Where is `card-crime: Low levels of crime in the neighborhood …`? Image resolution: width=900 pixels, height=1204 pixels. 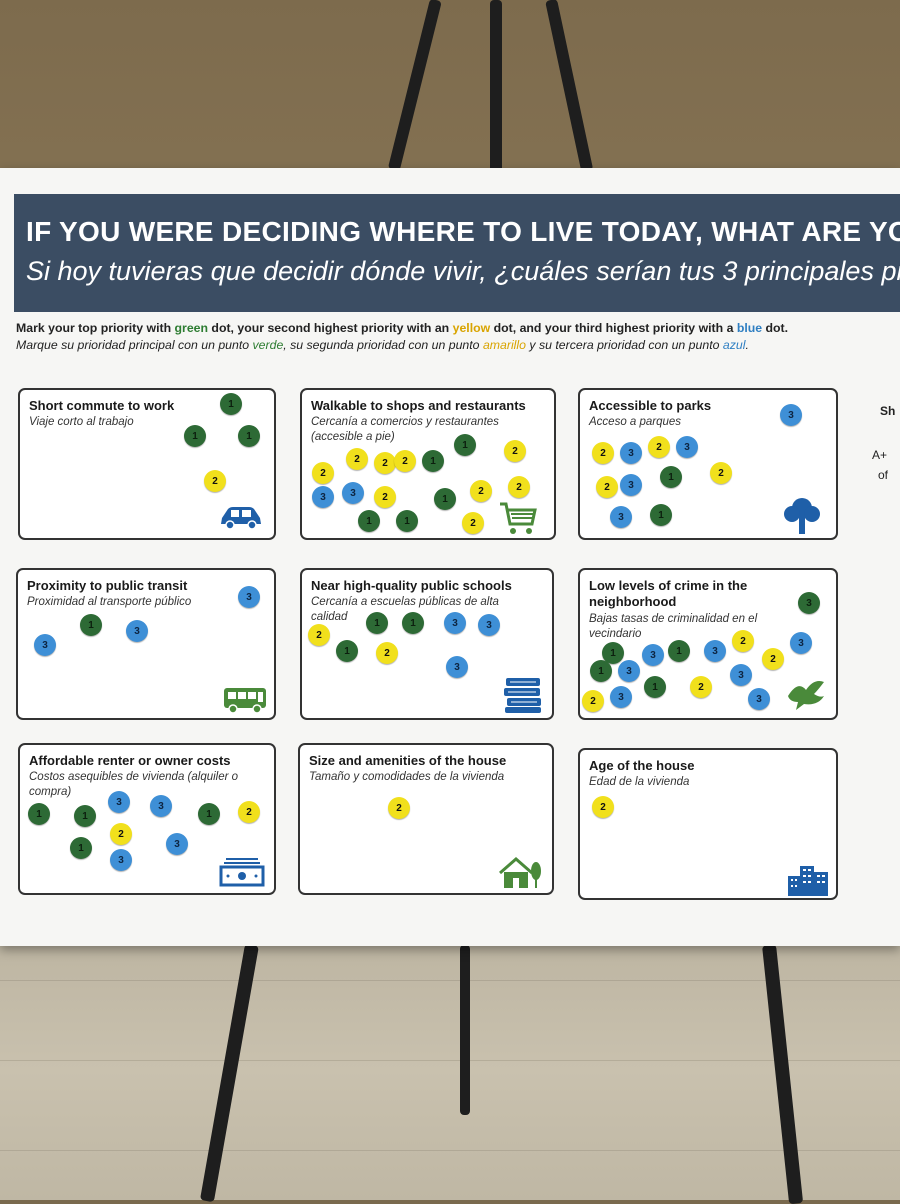
card-crime: Low levels of crime in the neighborhood … is located at coordinates (708, 644).